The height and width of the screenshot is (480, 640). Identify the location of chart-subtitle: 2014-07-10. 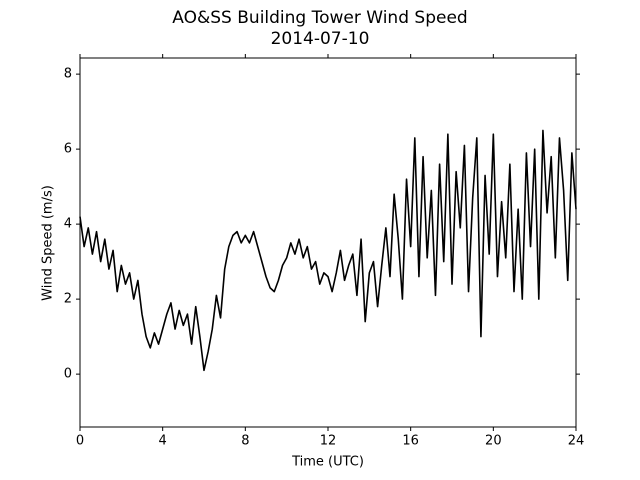
(320, 39).